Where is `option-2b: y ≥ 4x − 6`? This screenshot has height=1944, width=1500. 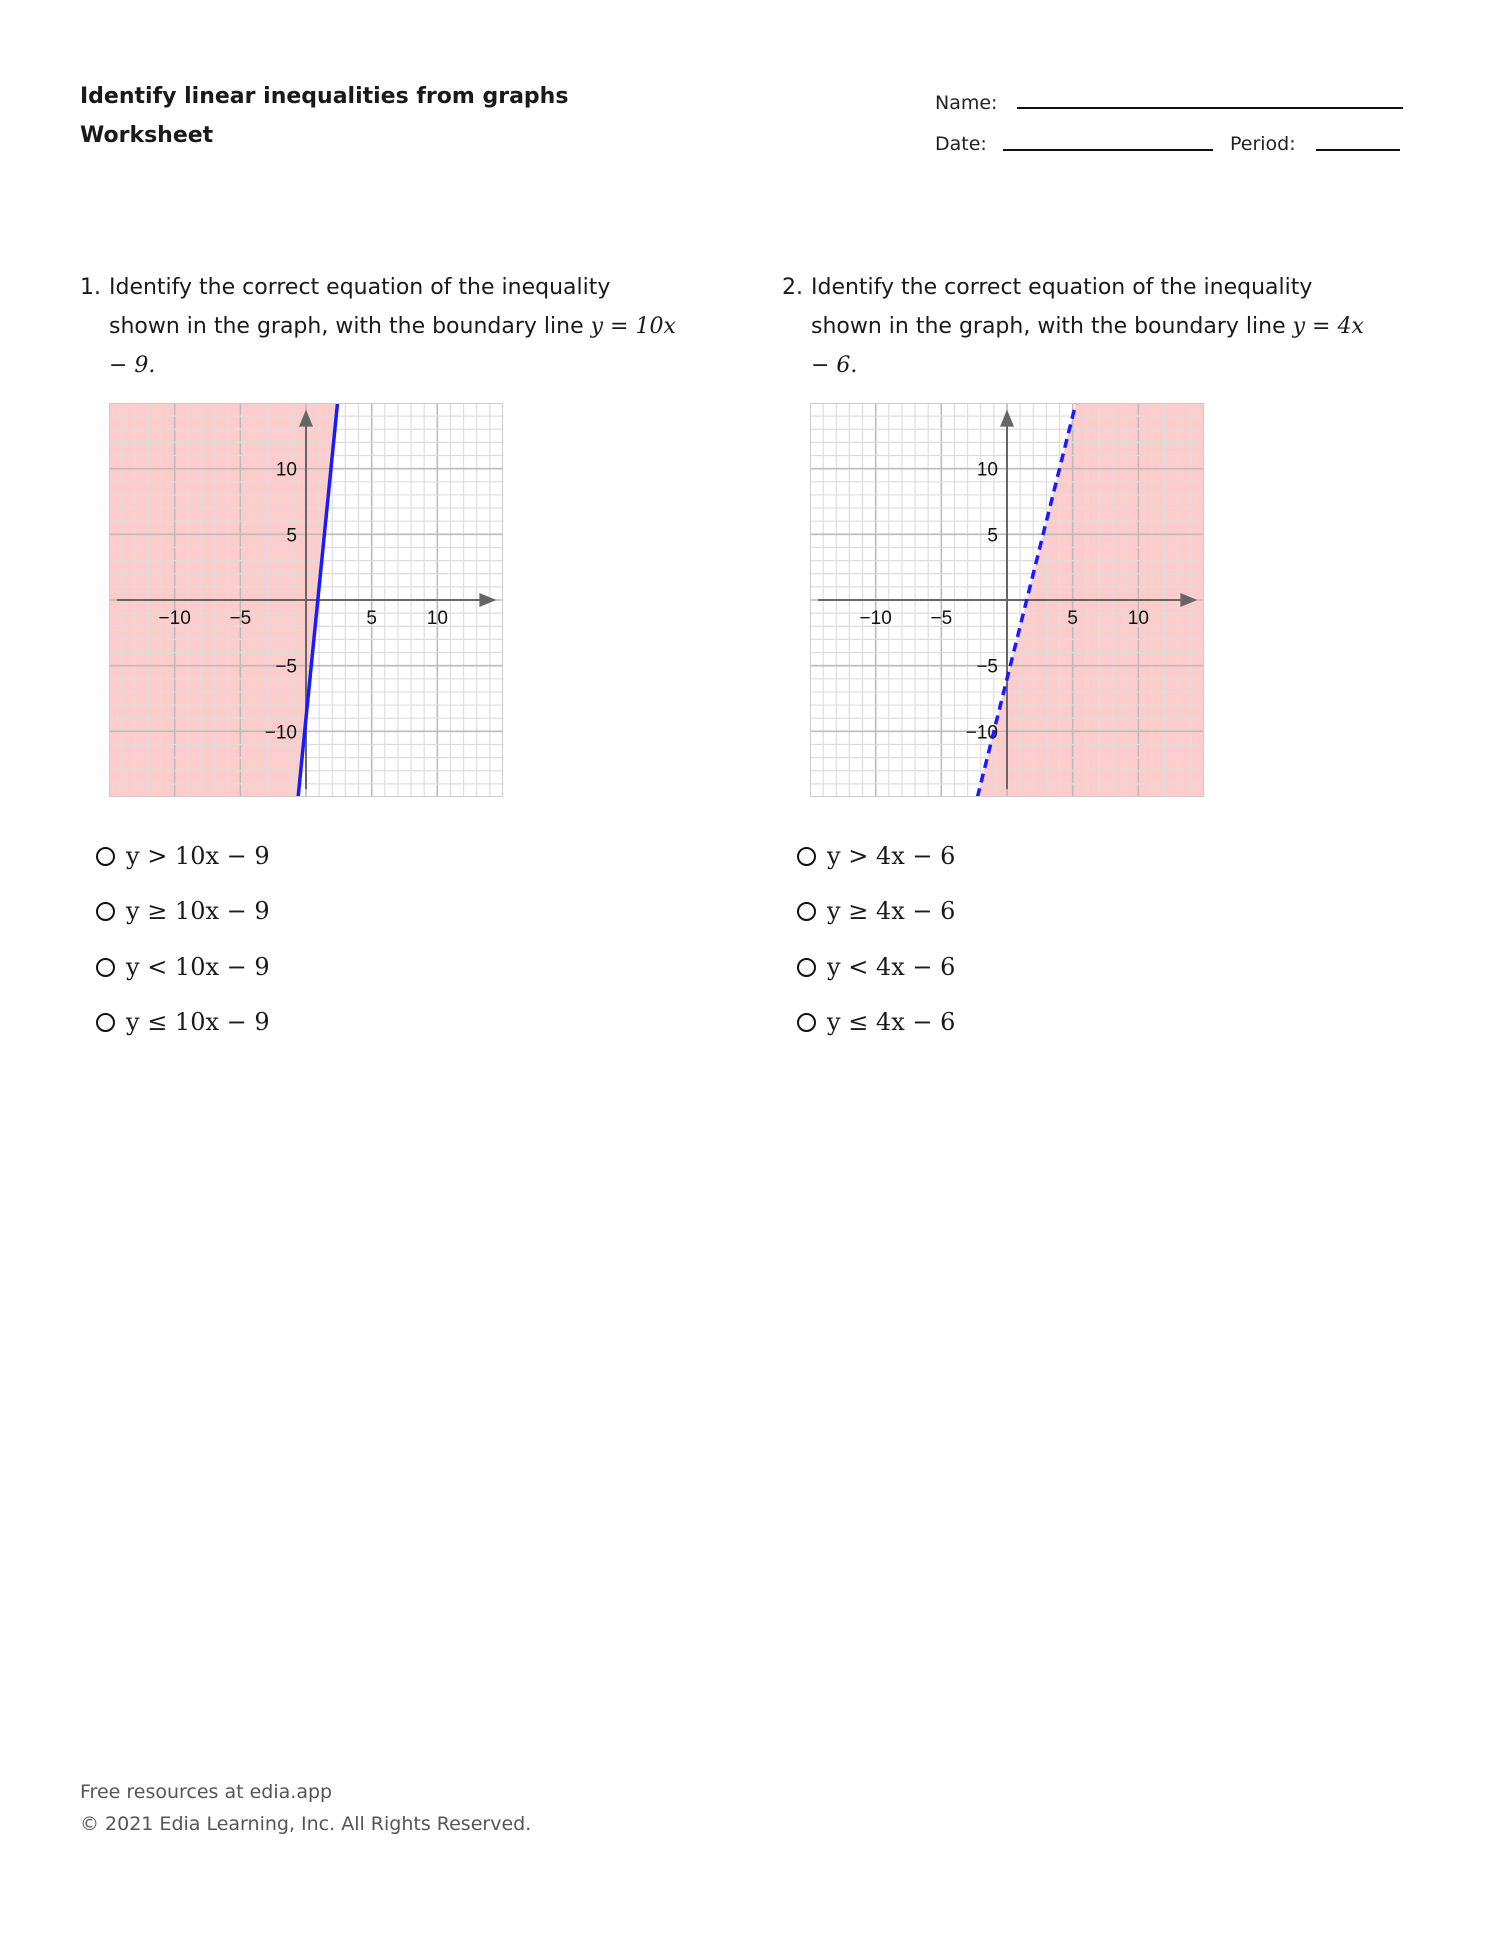
option-2b: y ≥ 4x − 6 is located at coordinates (876, 911).